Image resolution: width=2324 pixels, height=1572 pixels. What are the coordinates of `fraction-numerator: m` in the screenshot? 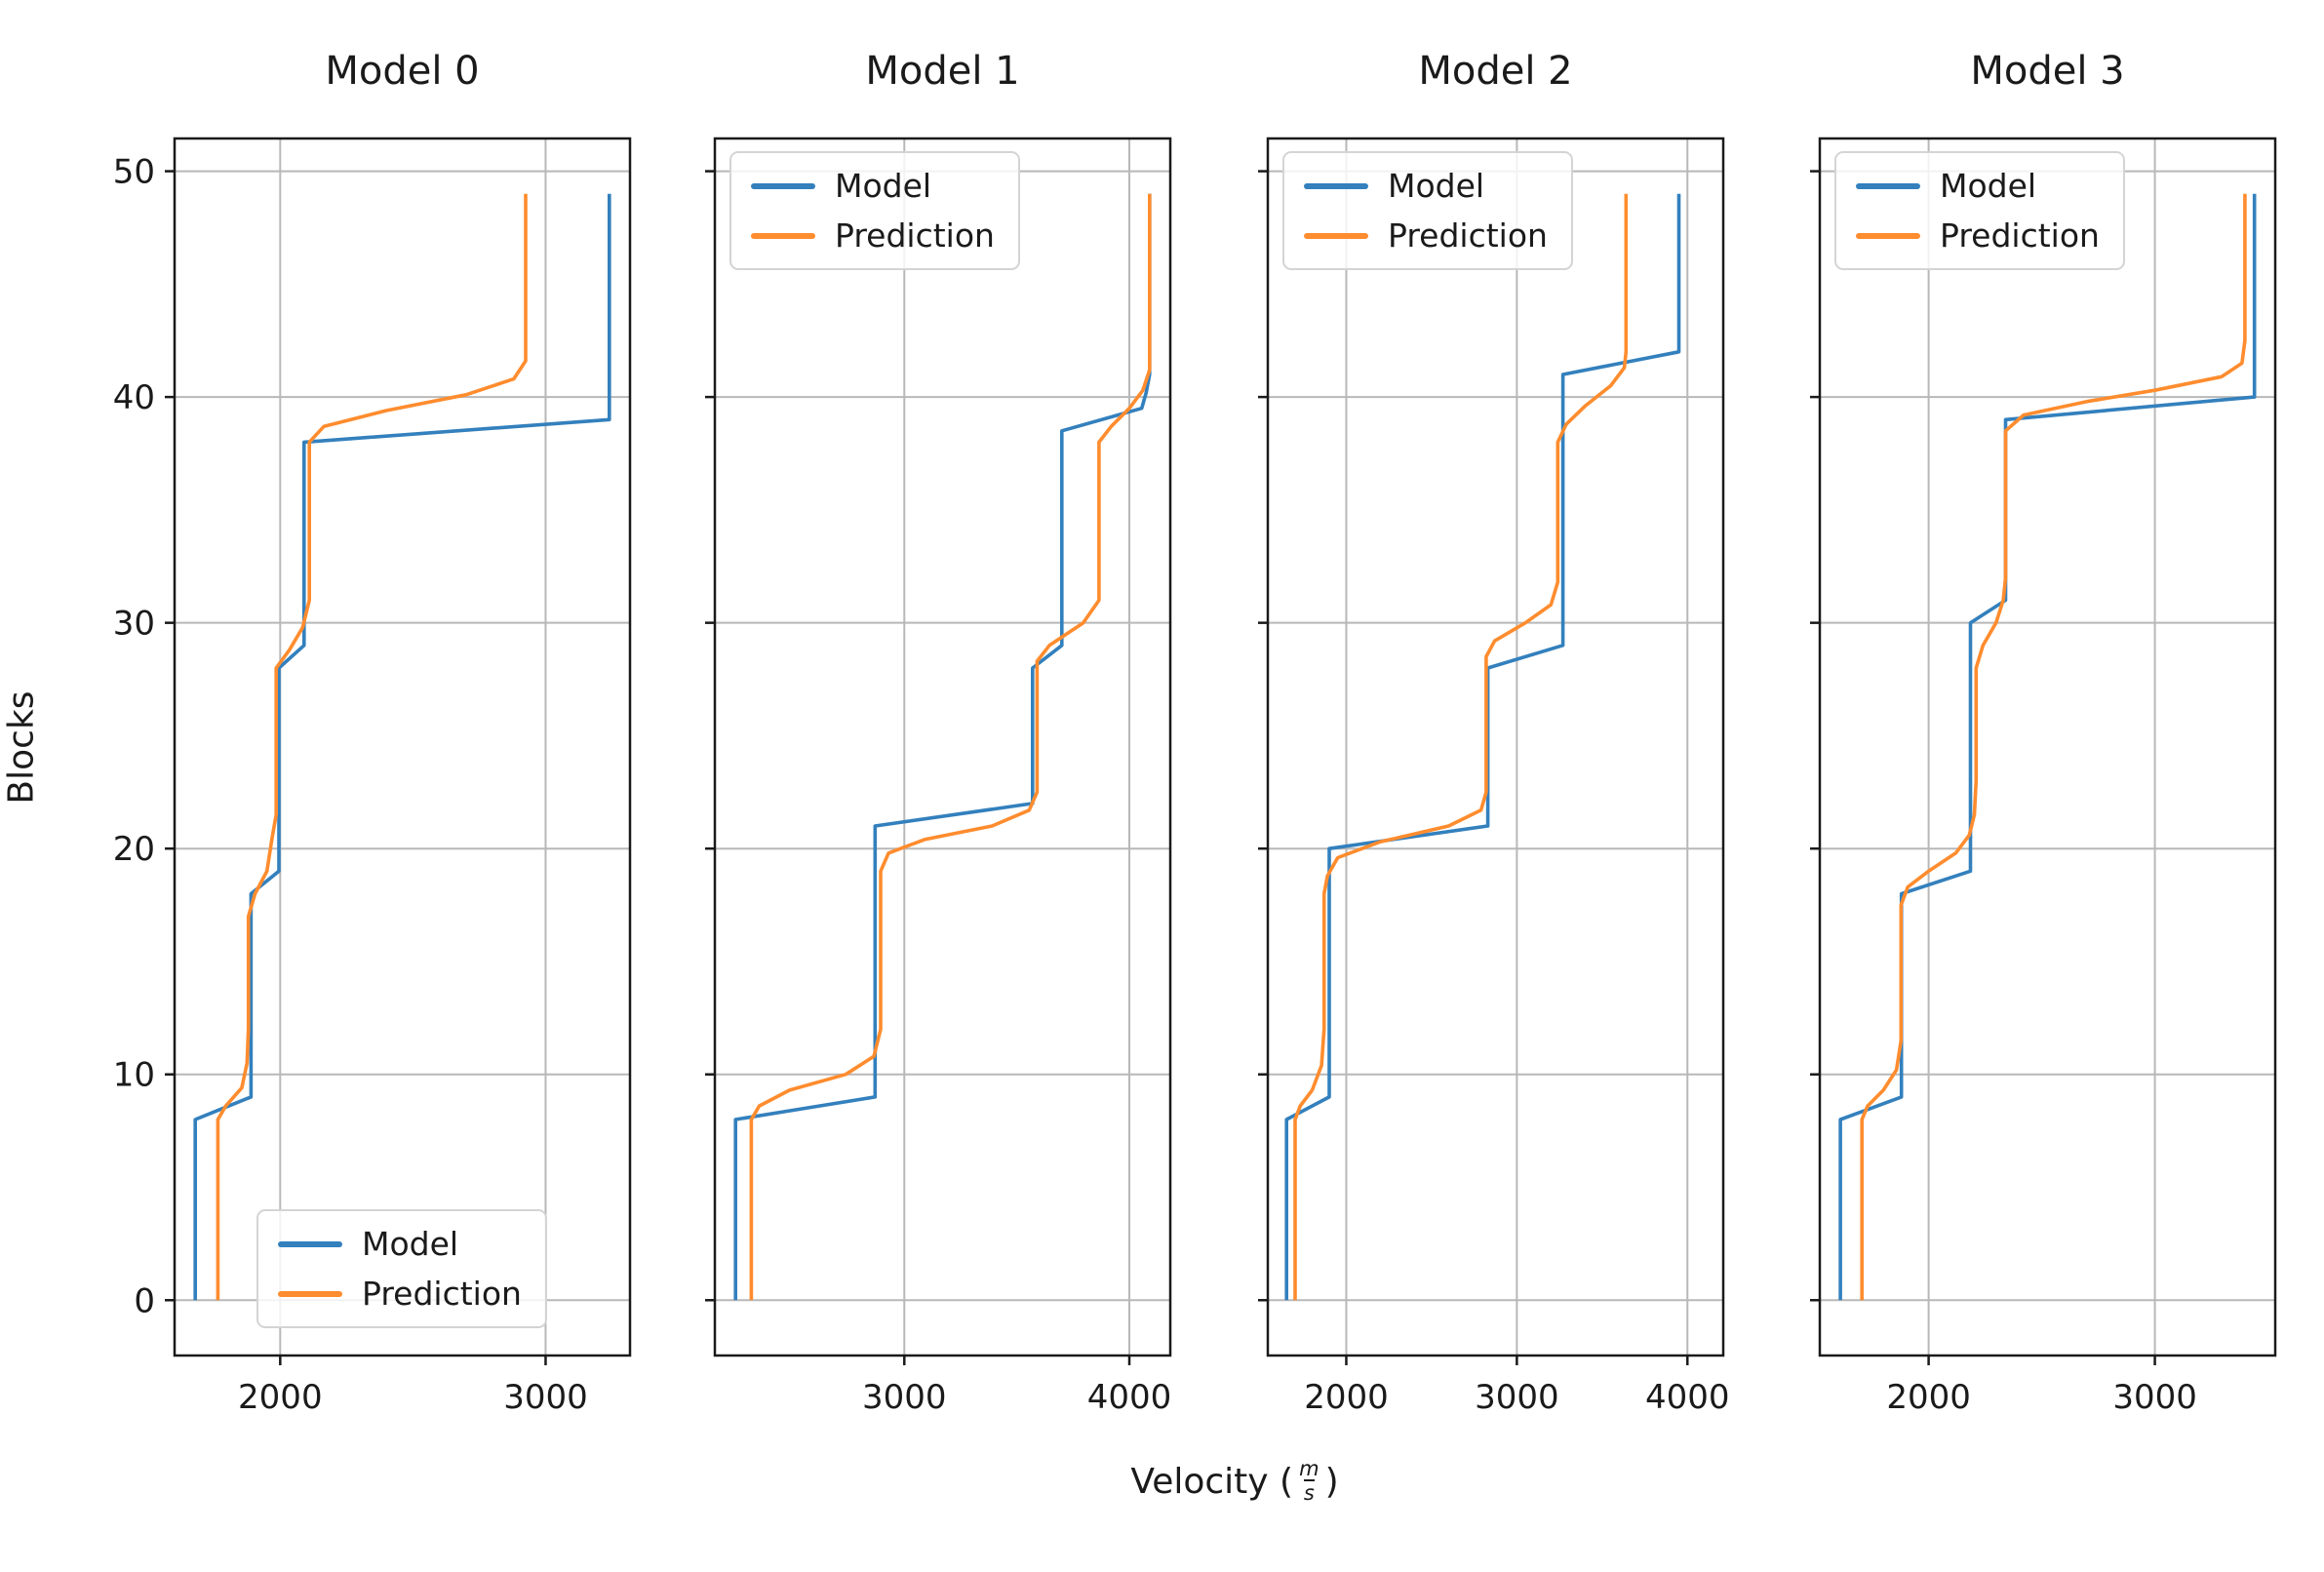 It's located at (1309, 1468).